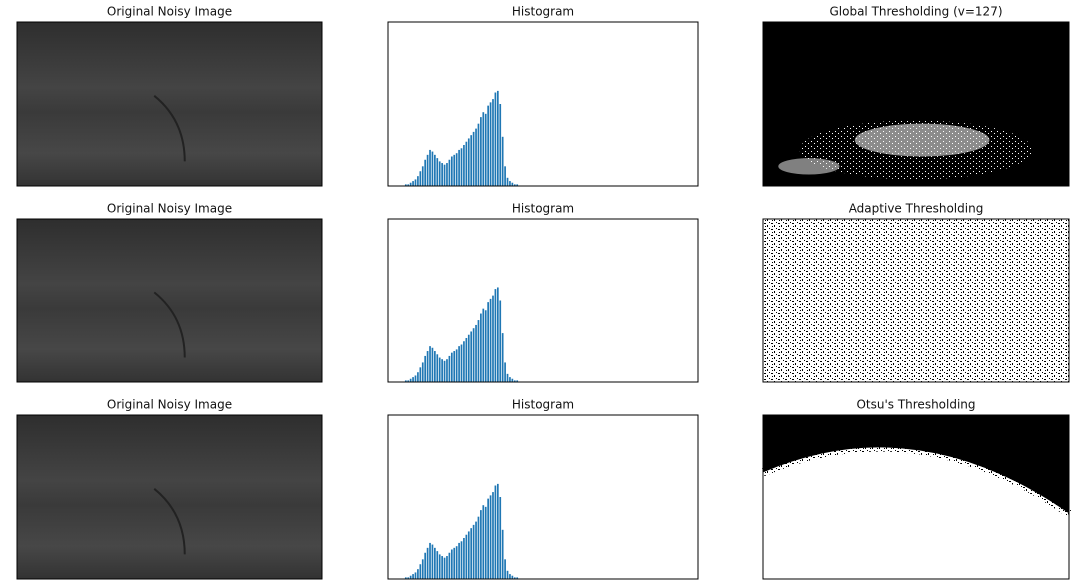 Image resolution: width=1080 pixels, height=588 pixels. Describe the element at coordinates (543, 209) in the screenshot. I see `subplot-title: Histogram` at that location.